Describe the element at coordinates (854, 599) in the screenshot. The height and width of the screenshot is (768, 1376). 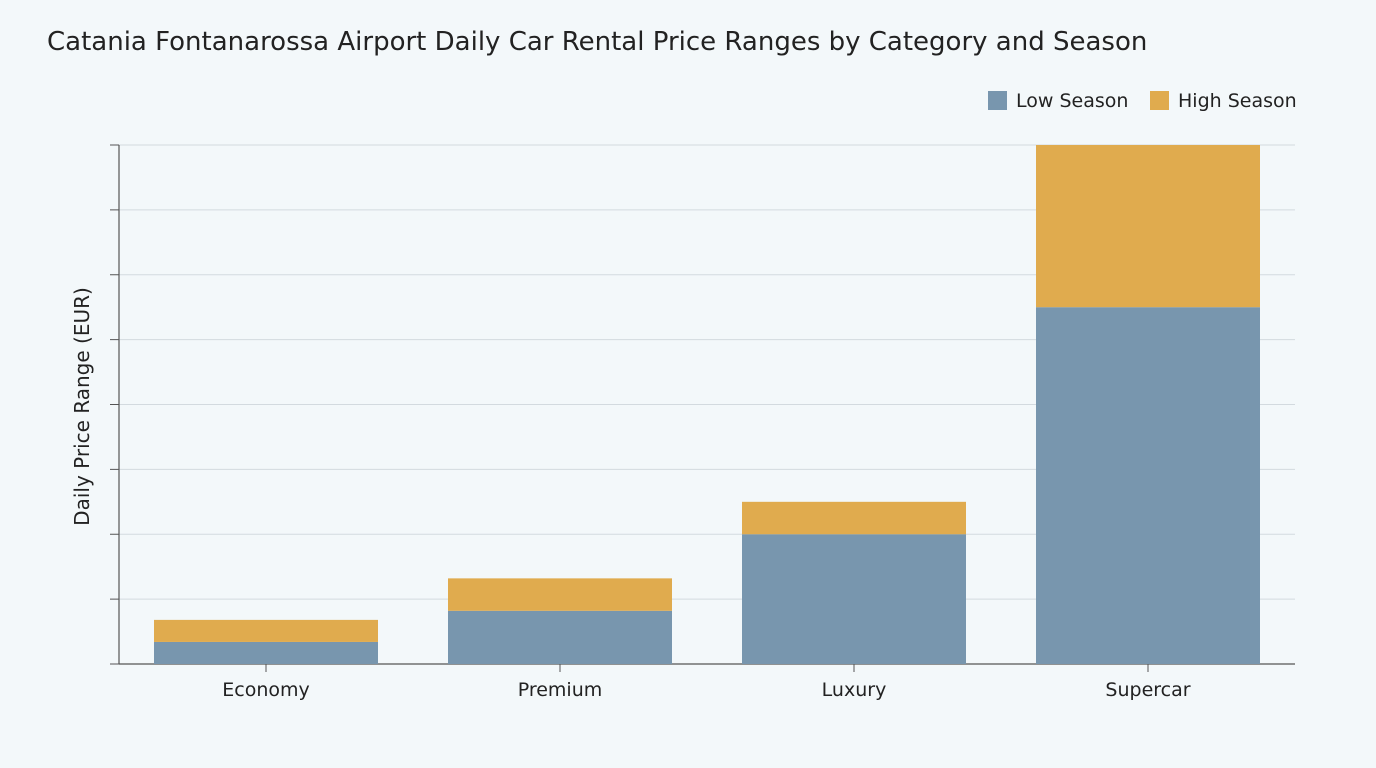
I see `bar-low-season-luxury` at that location.